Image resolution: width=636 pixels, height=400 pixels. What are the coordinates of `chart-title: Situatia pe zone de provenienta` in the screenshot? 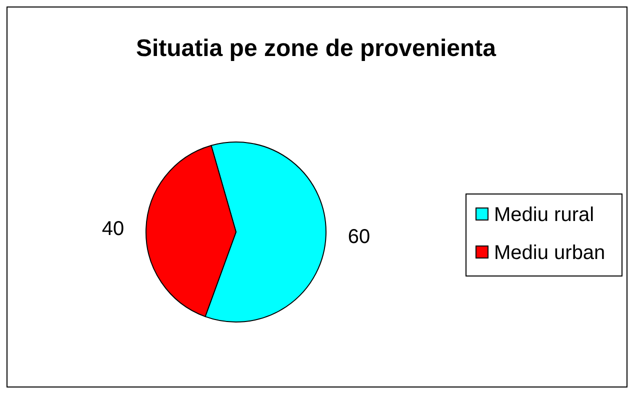 It's located at (316, 48).